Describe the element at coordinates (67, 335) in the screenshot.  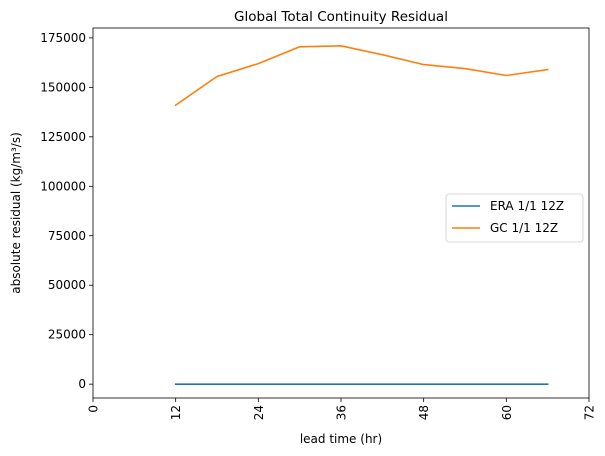
I see `y-tick-label: 25000` at that location.